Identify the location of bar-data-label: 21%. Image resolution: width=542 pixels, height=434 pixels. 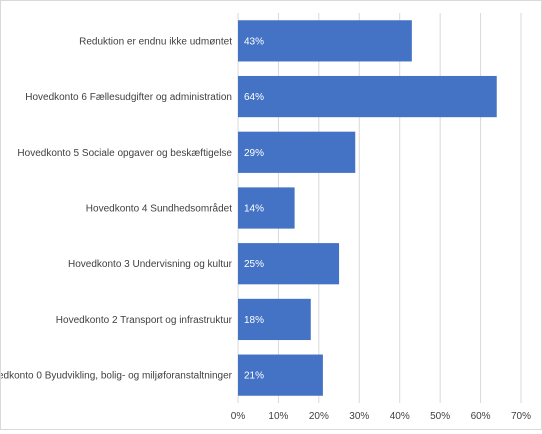
(254, 376).